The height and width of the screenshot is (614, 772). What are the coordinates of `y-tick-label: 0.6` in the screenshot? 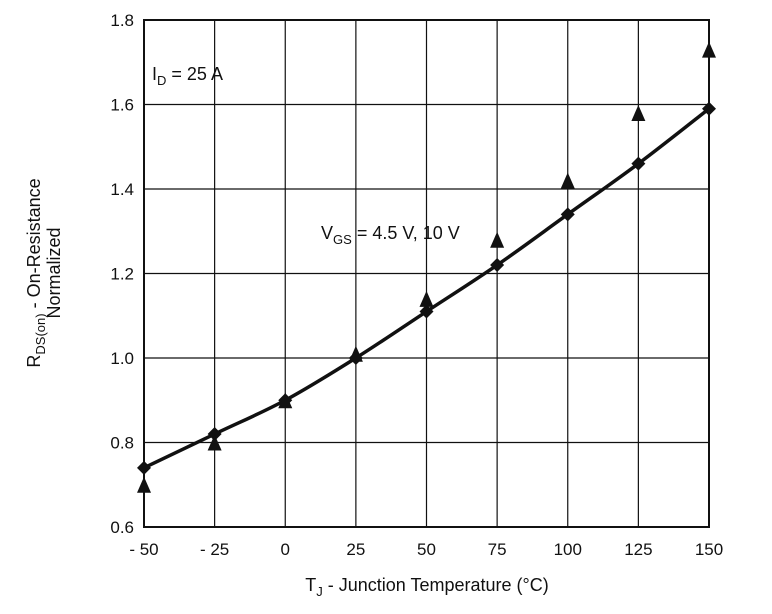 It's located at (122, 527).